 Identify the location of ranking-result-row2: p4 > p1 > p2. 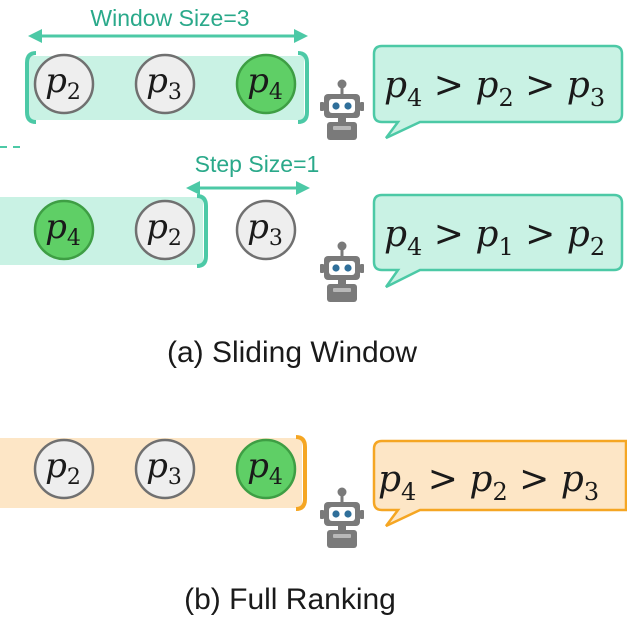
(494, 237).